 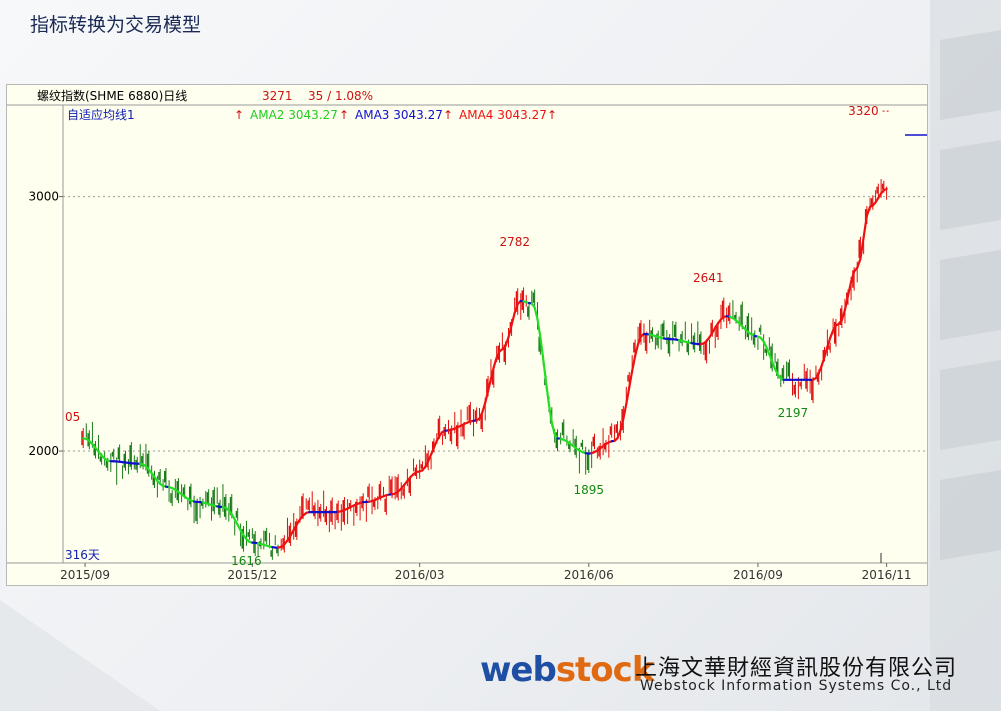 I want to click on price-change: 35 / 1.08%, so click(x=340, y=96).